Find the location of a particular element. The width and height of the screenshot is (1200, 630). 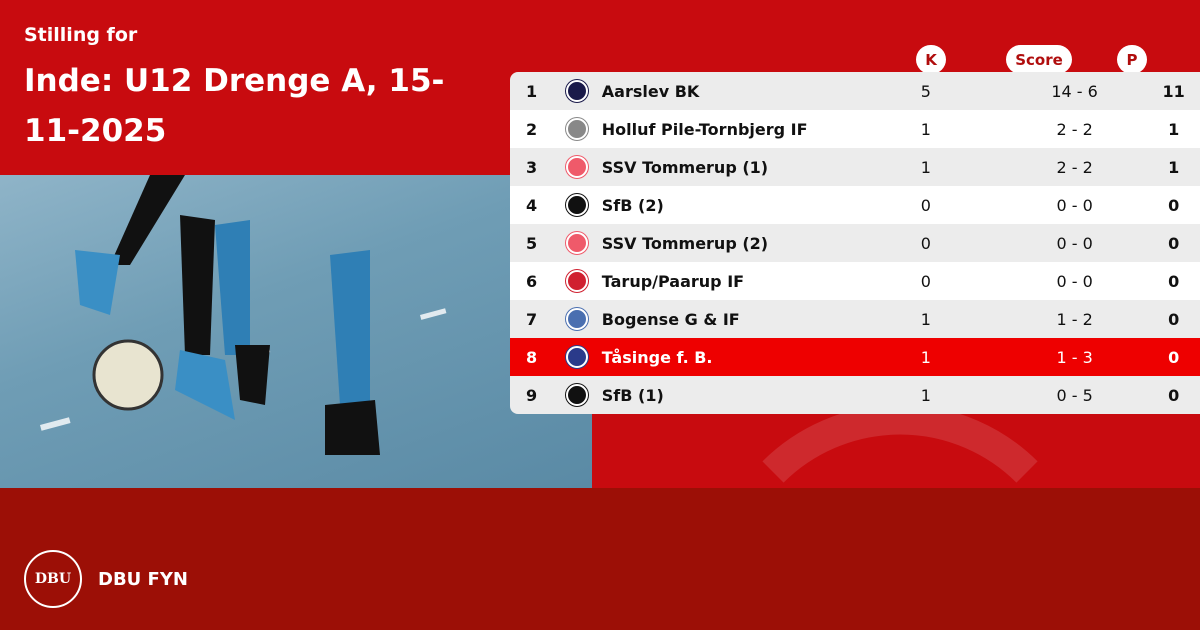

column-header-score: Score is located at coordinates (1039, 59).